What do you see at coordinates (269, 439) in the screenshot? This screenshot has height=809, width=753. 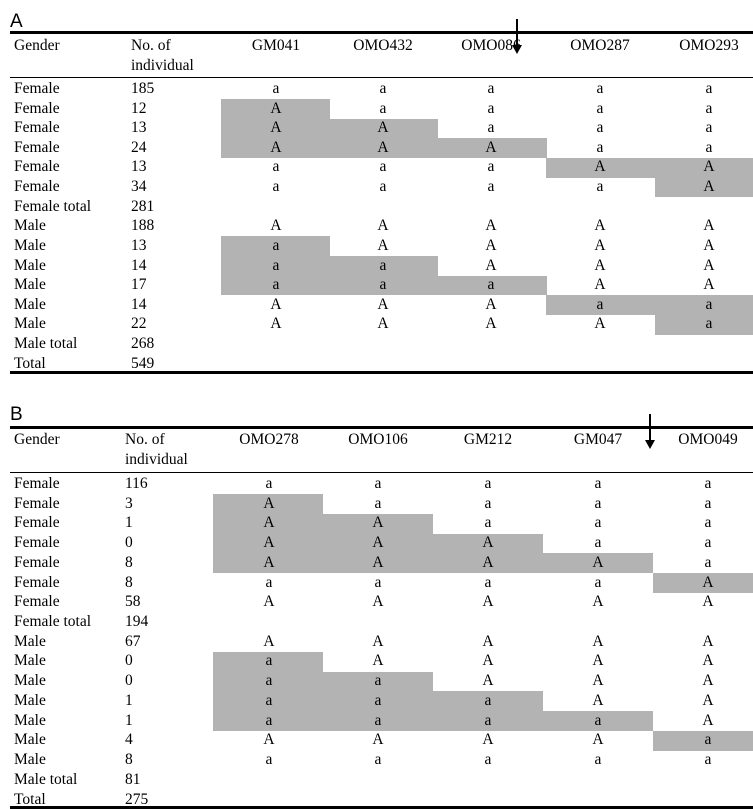 I see `marker-column-header: OMO278` at bounding box center [269, 439].